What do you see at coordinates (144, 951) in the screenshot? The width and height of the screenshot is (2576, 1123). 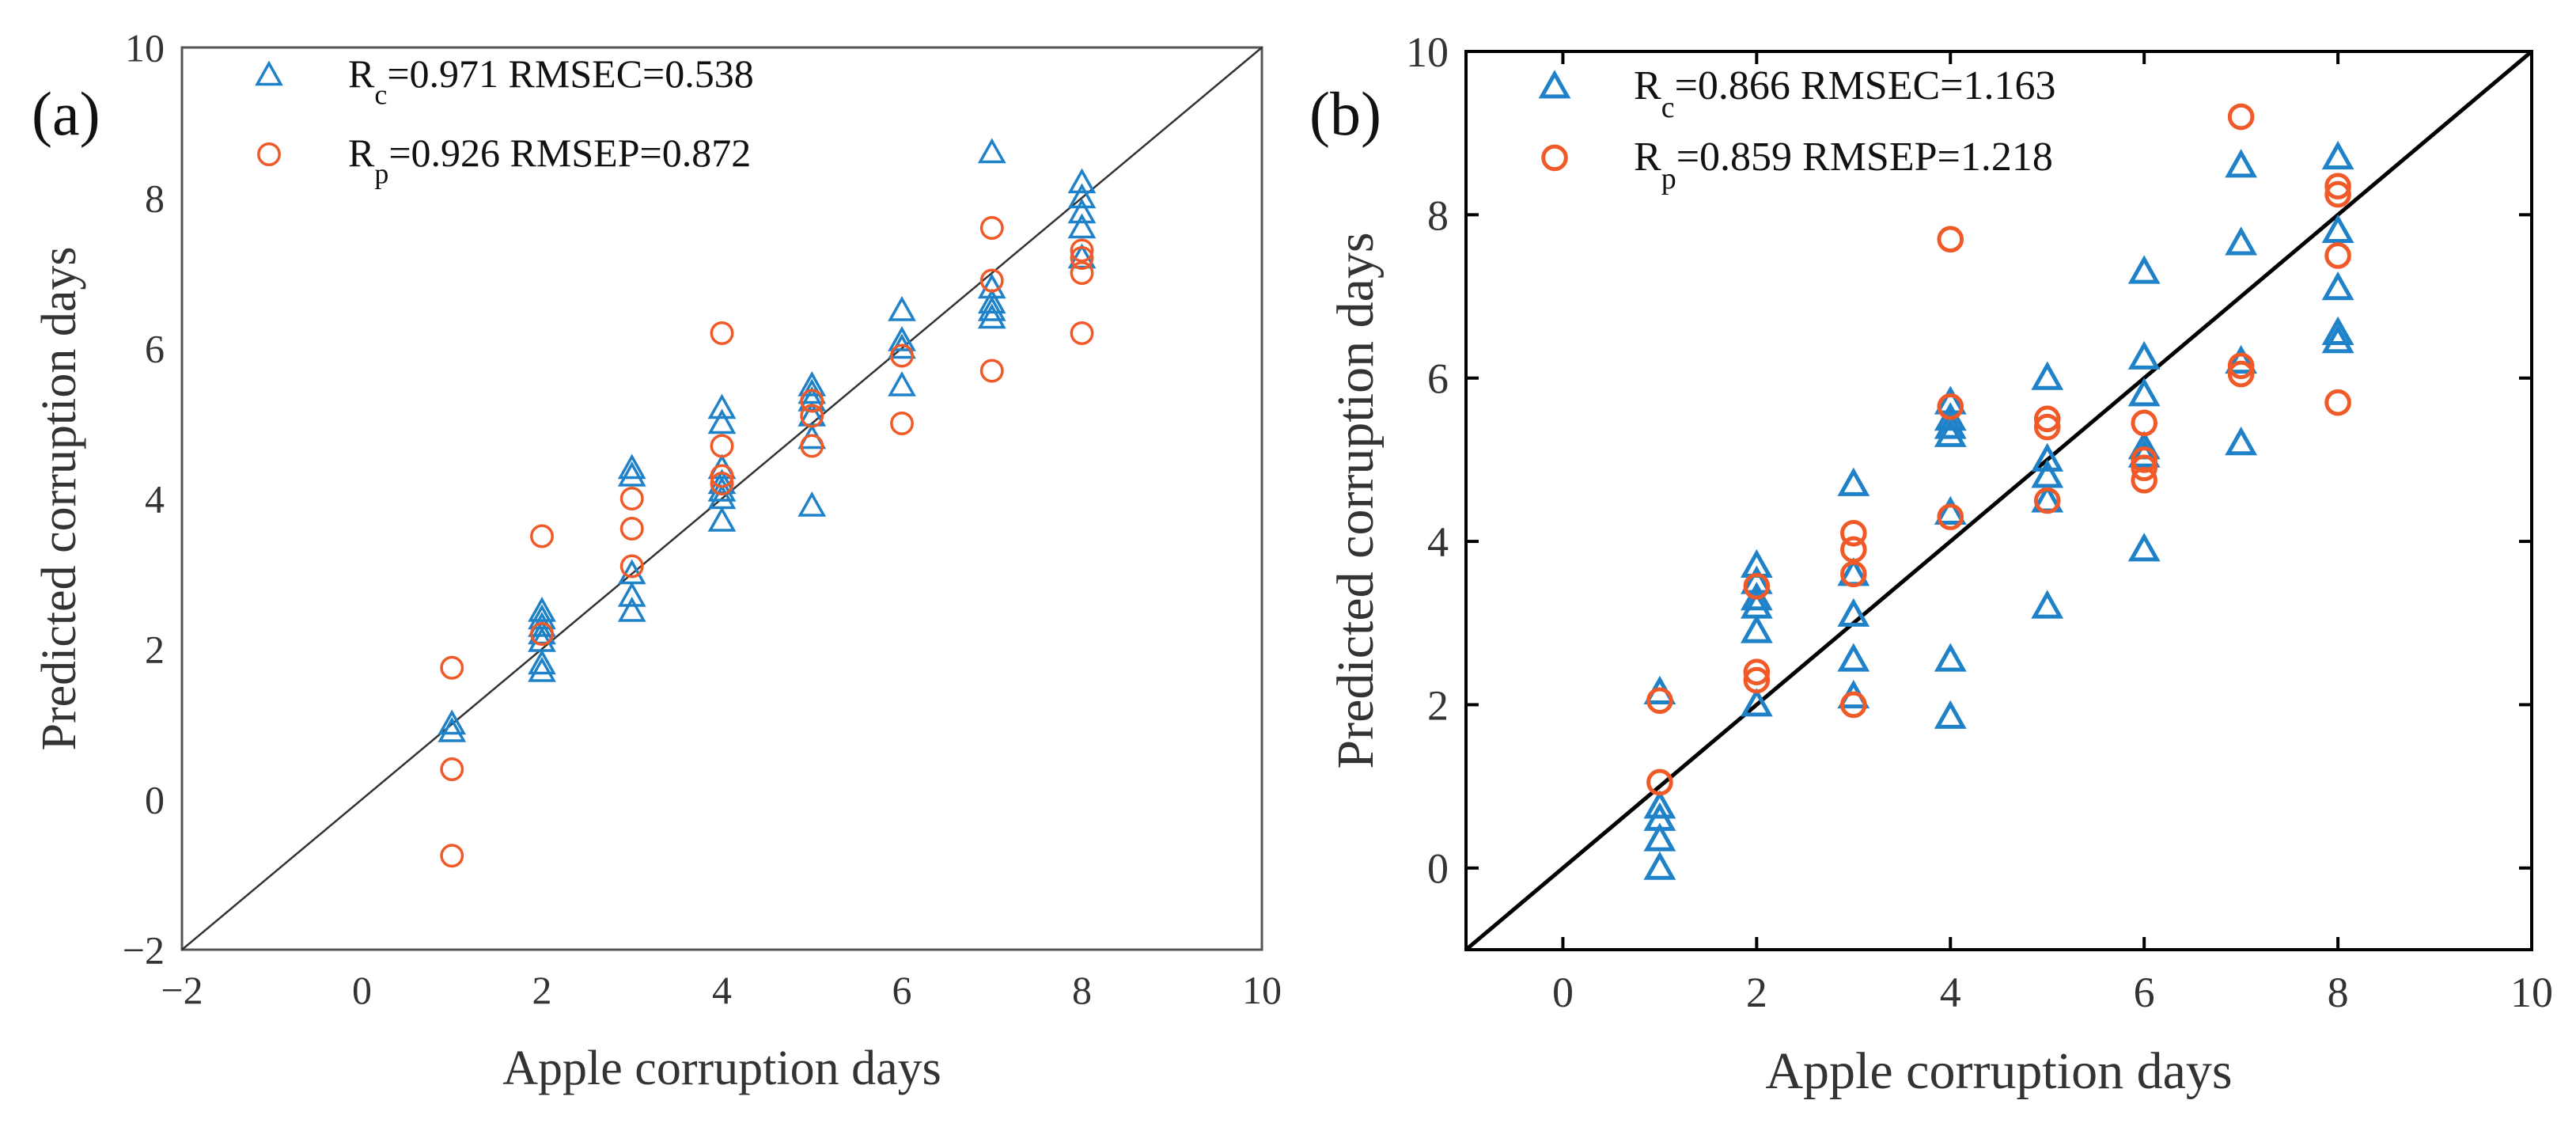 I see `panel-a-y-tick-label: −2` at bounding box center [144, 951].